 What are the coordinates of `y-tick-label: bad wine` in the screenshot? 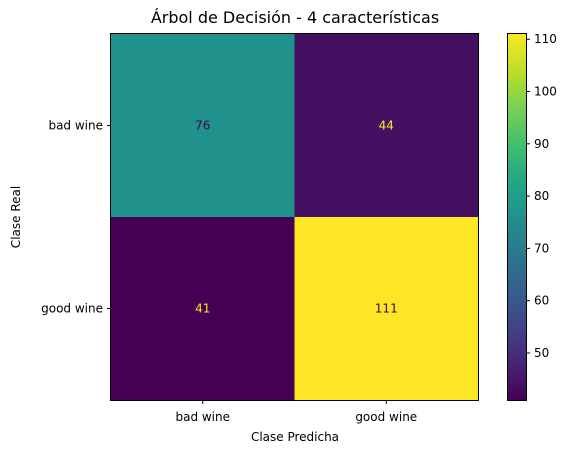 It's located at (75, 126).